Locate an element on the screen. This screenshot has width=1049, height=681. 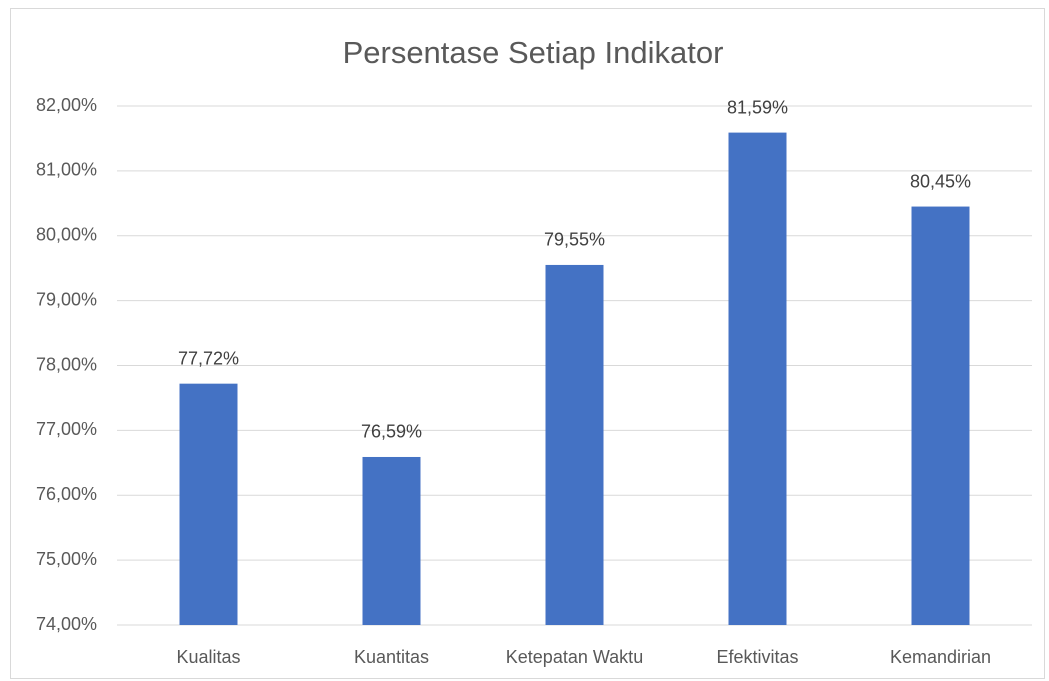
y-tick-label: 82,00% is located at coordinates (66, 105).